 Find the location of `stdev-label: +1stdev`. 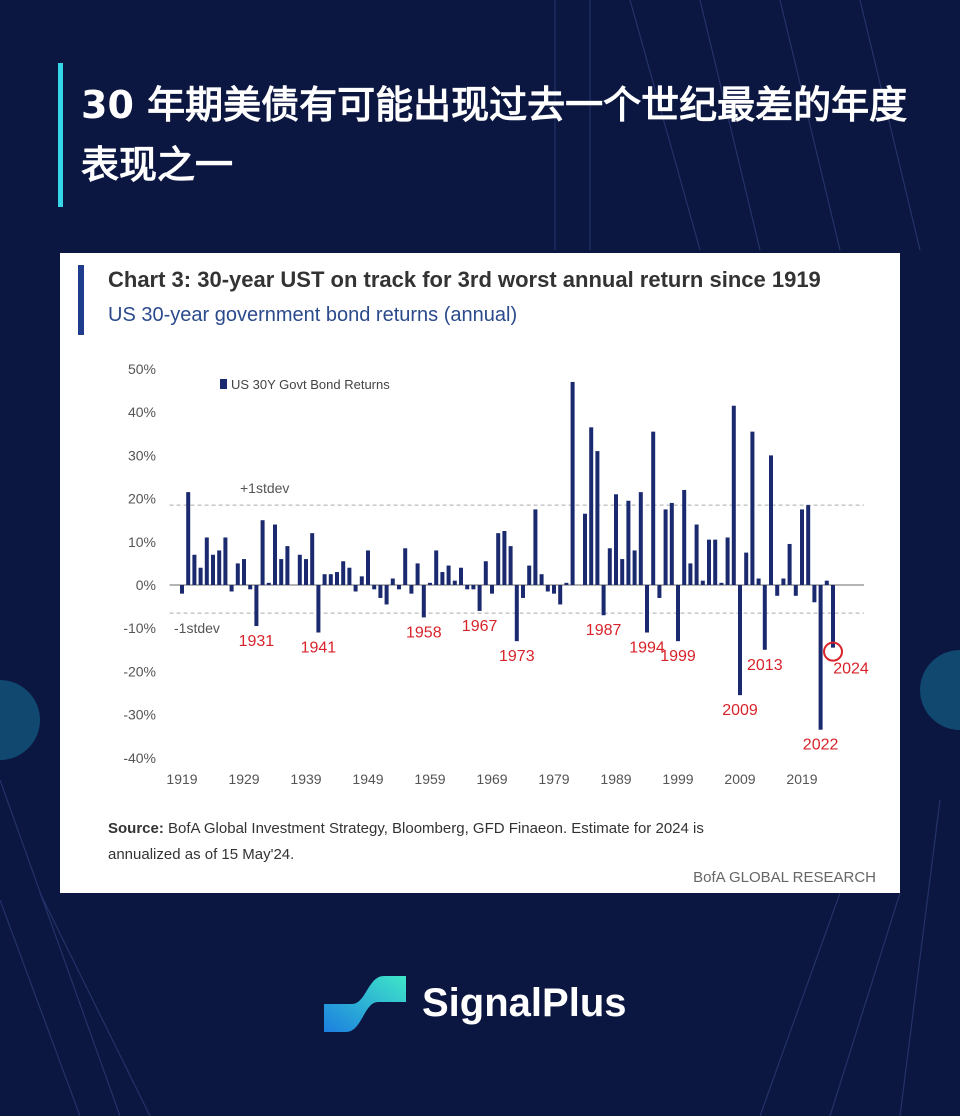

stdev-label: +1stdev is located at coordinates (264, 488).